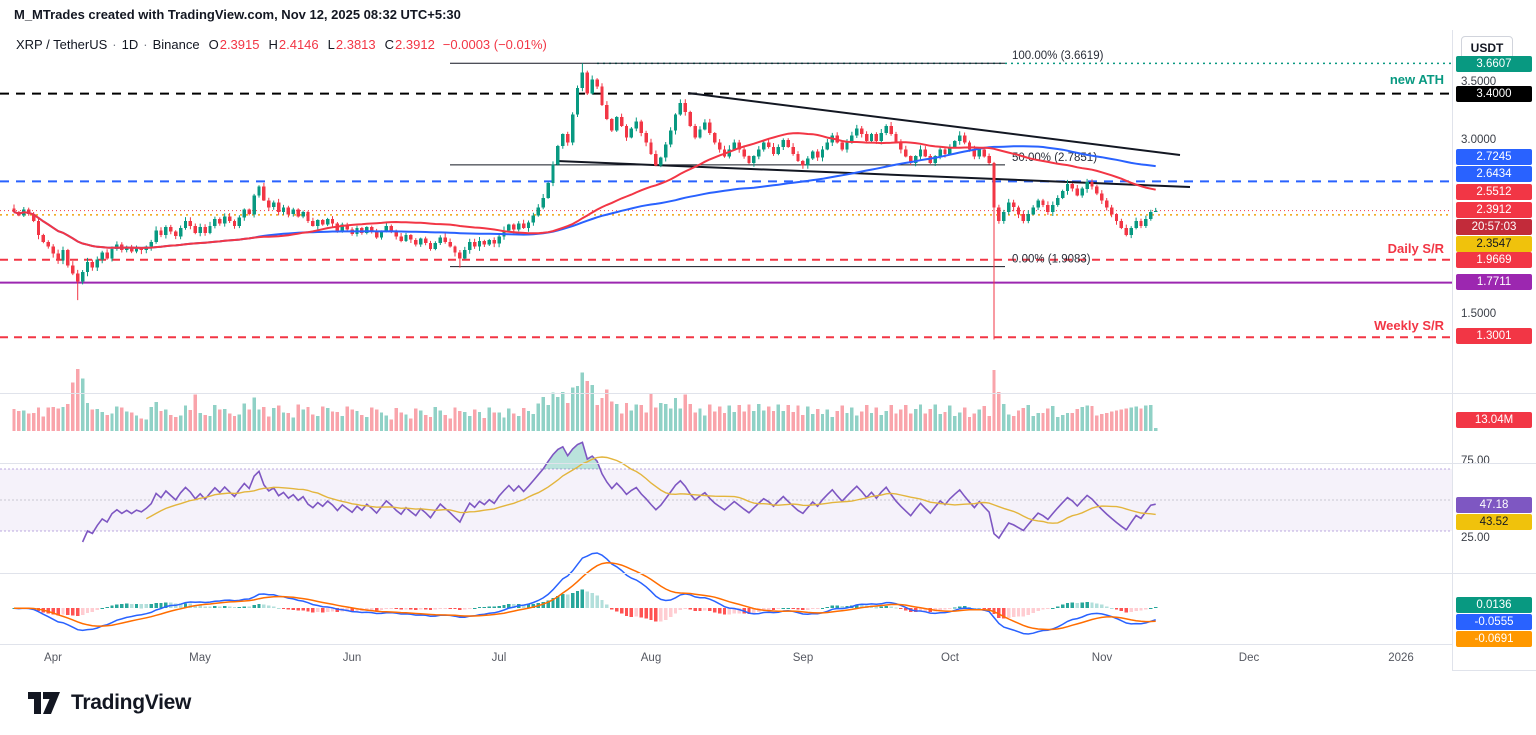  I want to click on axis-badge: 1.7711, so click(1494, 282).